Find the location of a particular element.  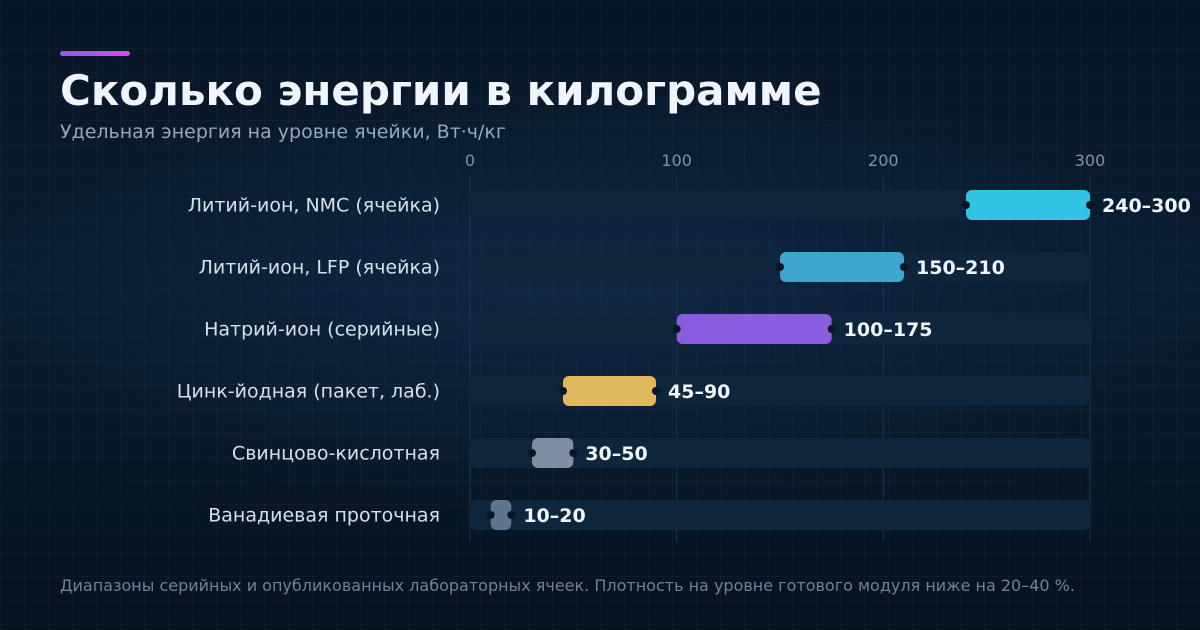

category-label: Натрий-ион (серийные) is located at coordinates (322, 330).